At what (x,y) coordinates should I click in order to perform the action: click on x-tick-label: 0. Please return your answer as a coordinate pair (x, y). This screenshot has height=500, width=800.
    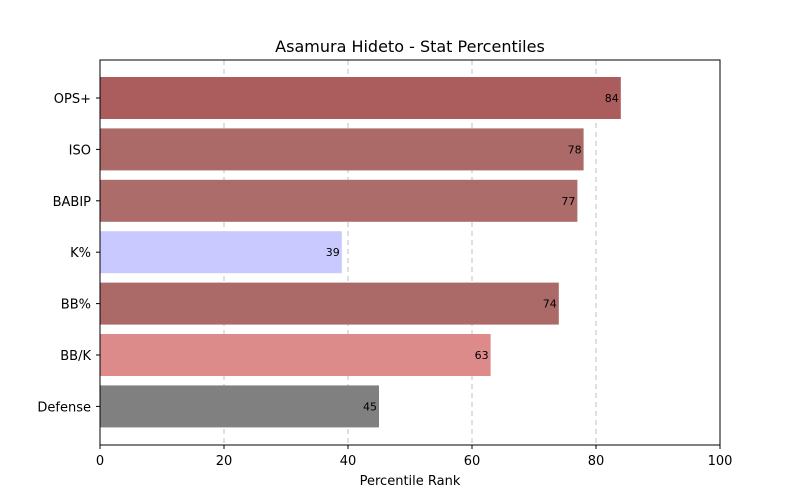
    Looking at the image, I should click on (100, 461).